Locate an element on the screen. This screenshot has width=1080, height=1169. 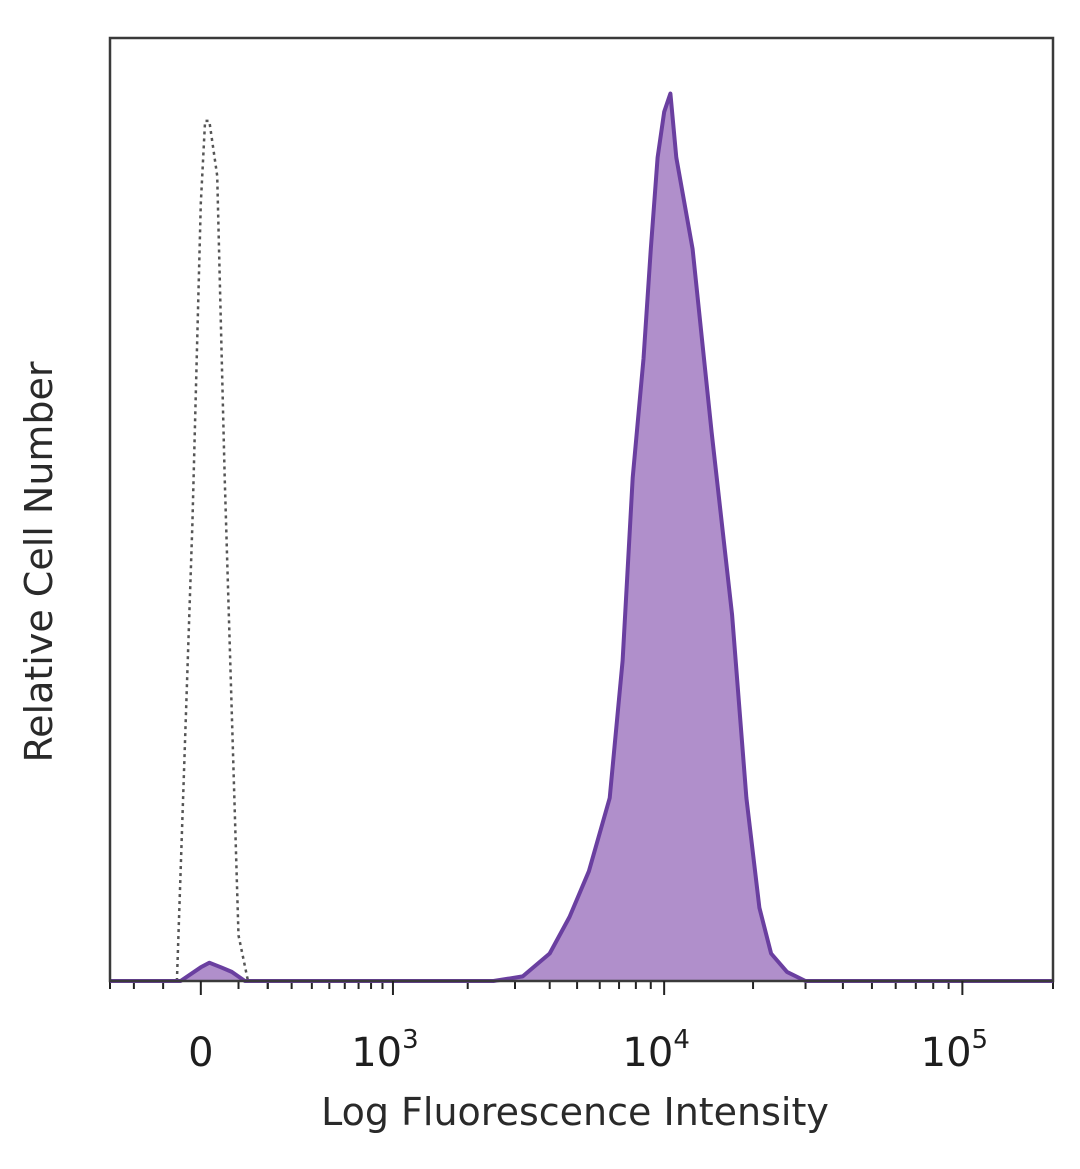
x-tick-label: 0 is located at coordinates (200, 1053).